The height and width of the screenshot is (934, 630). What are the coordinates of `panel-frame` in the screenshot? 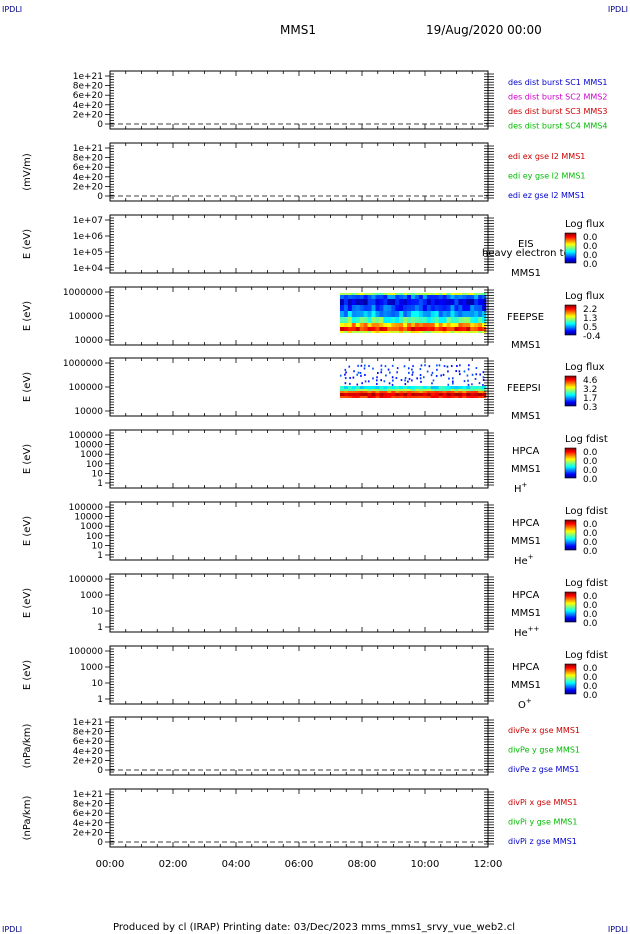 It's located at (299, 244).